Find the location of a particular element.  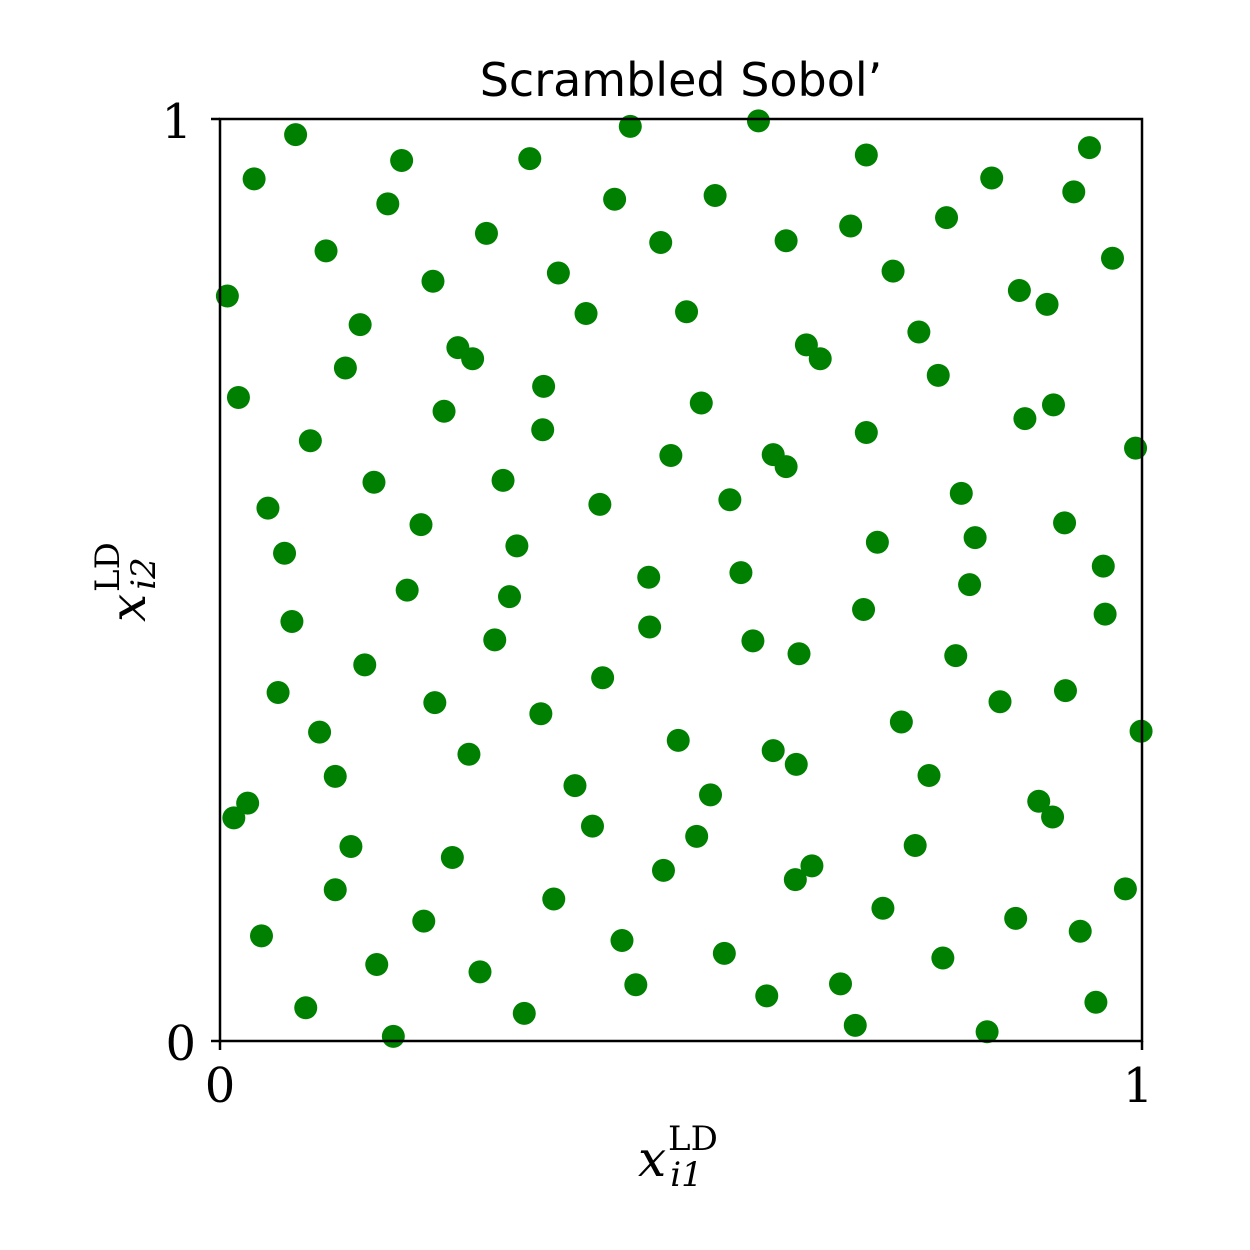

y-axis-label-base: x is located at coordinates (128, 608).